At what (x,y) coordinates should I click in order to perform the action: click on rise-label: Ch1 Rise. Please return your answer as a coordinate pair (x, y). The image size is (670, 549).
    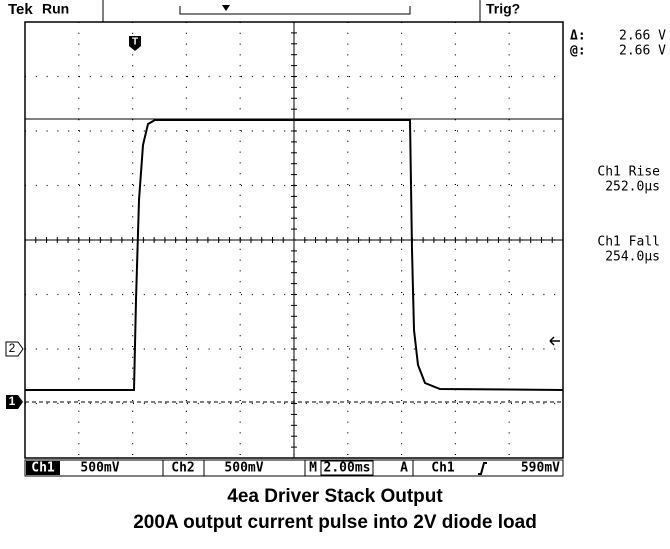
    Looking at the image, I should click on (628, 172).